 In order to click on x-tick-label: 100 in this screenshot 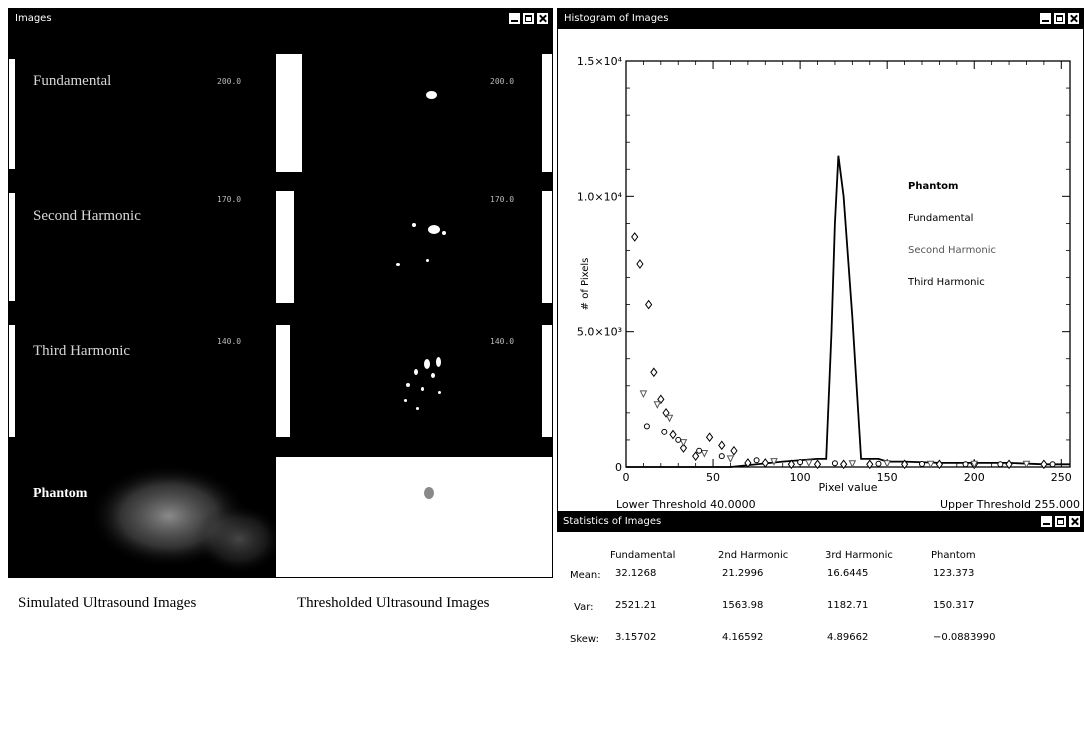, I will do `click(800, 477)`.